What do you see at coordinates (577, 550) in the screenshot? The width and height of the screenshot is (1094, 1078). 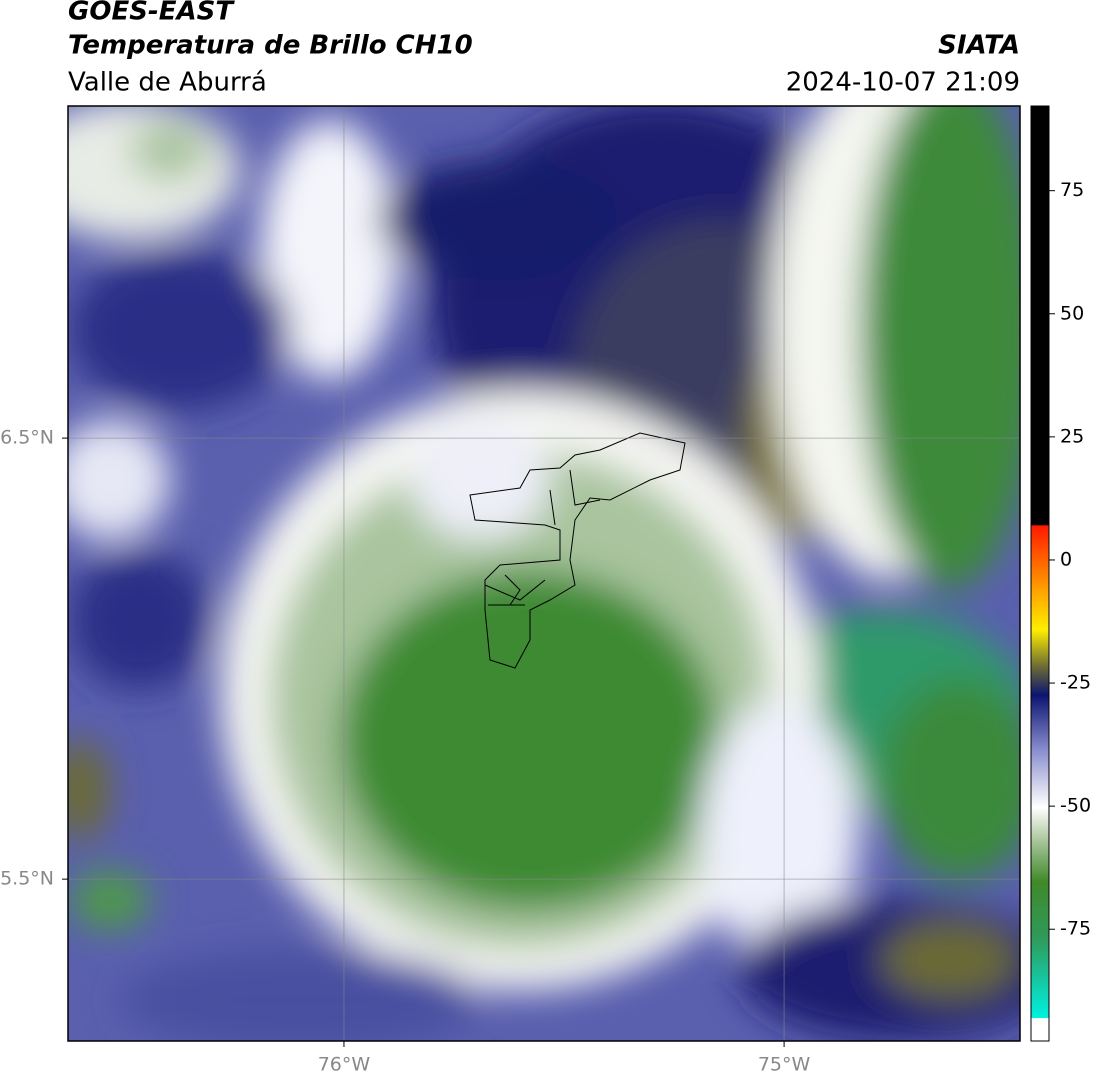 I see `municipal-boundaries` at bounding box center [577, 550].